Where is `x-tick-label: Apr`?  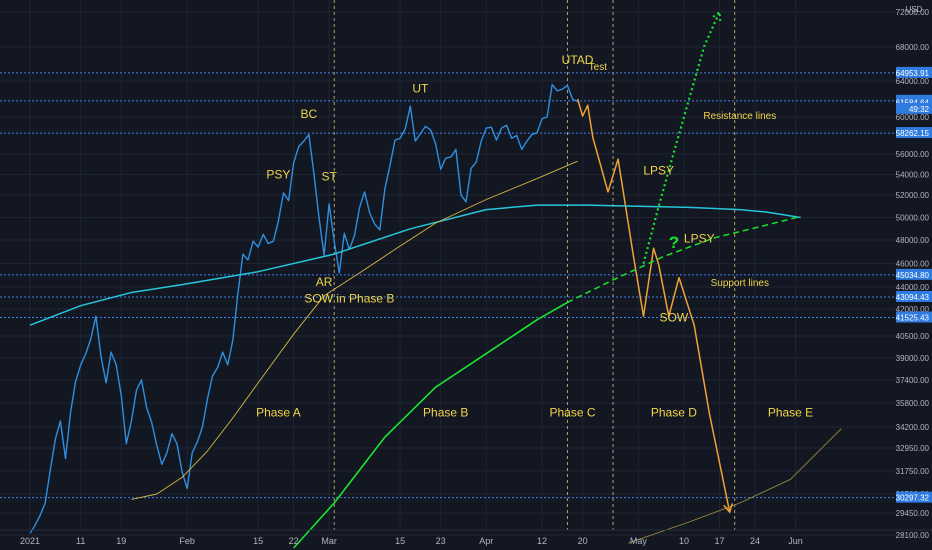
x-tick-label: Apr is located at coordinates (486, 541).